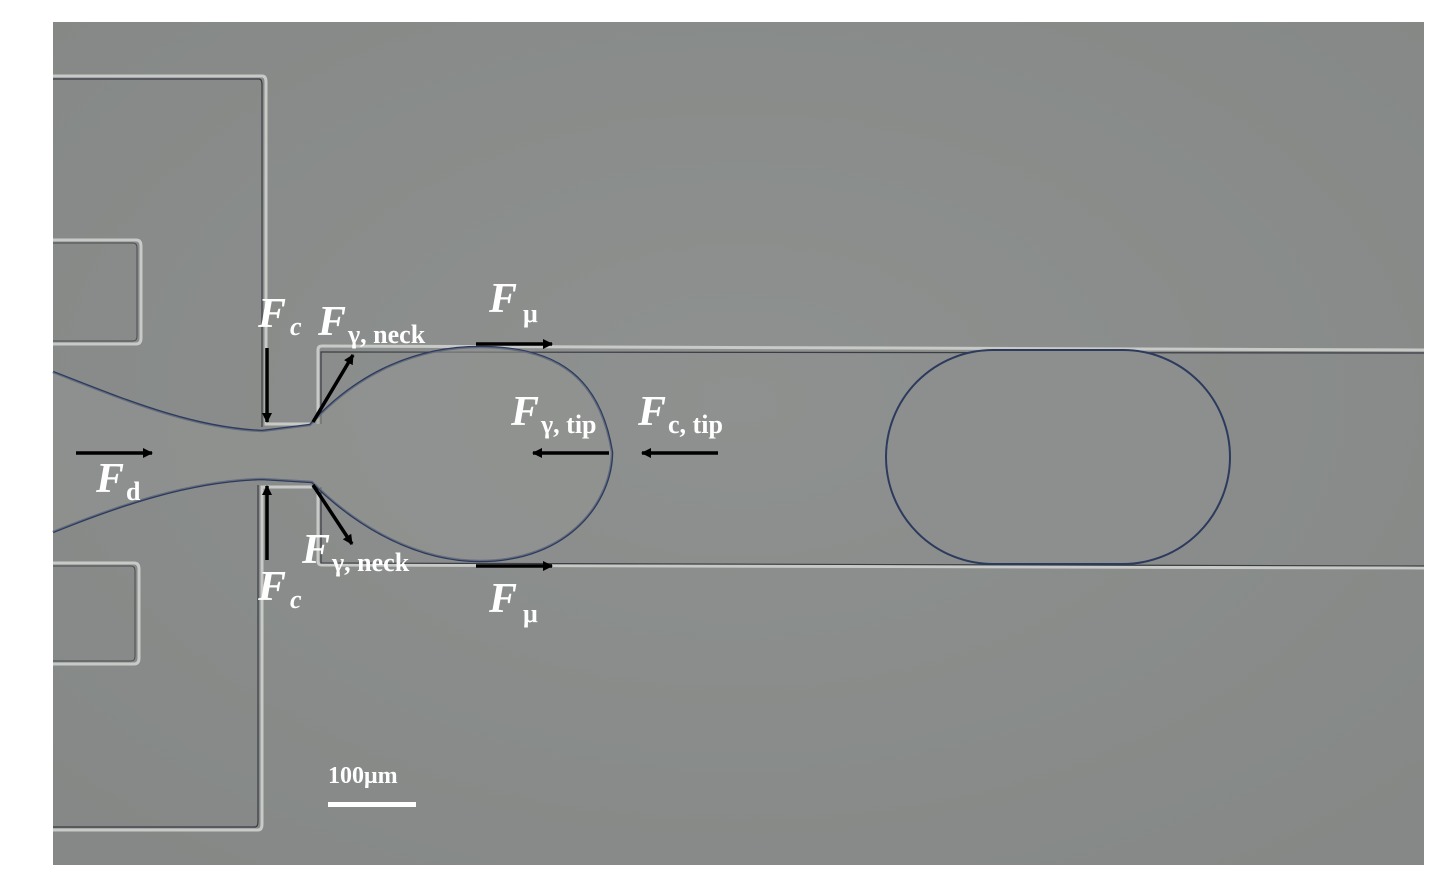 The width and height of the screenshot is (1440, 883). I want to click on fd-label: Fd, so click(118, 481).